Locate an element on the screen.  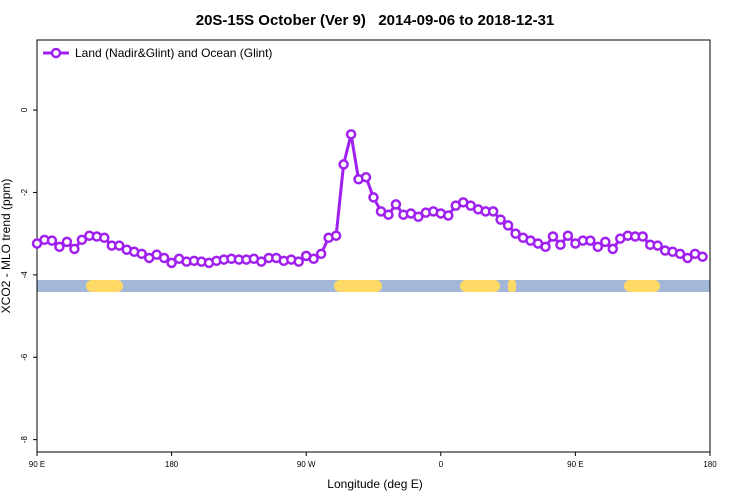
y-tick-label: -6 is located at coordinates (24, 357).